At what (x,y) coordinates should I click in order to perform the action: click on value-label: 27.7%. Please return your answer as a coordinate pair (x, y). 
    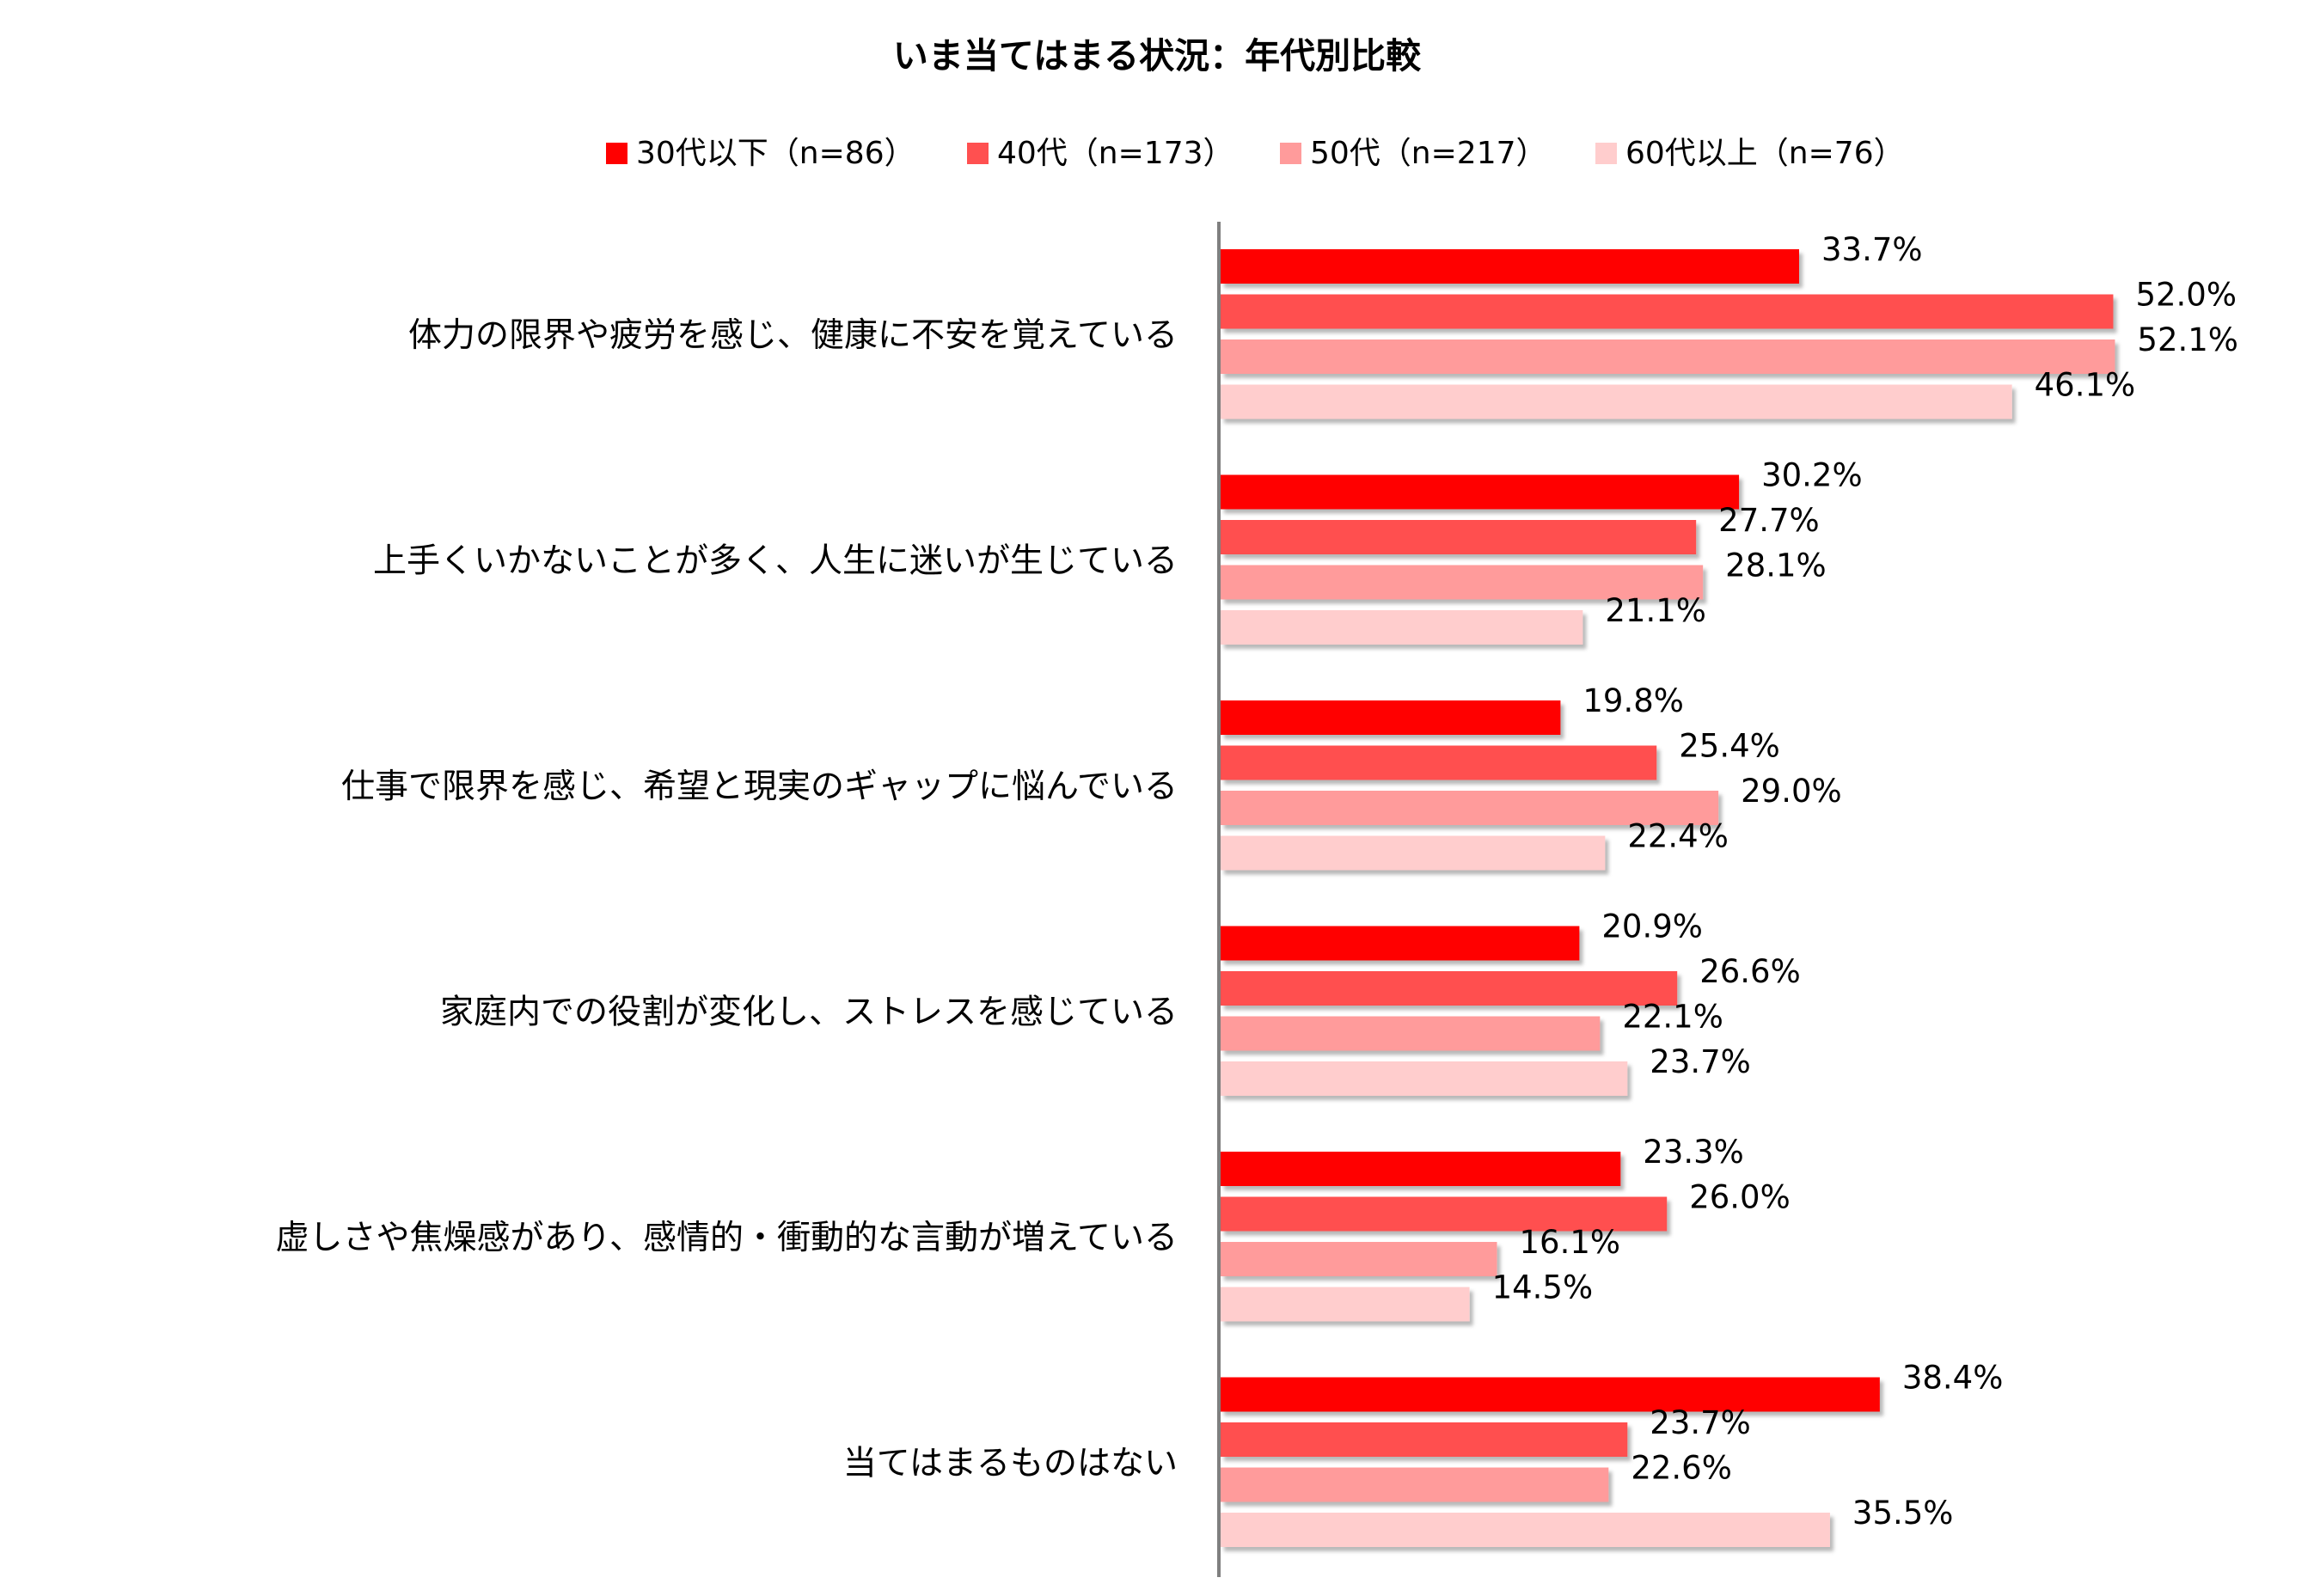
    Looking at the image, I should click on (1769, 520).